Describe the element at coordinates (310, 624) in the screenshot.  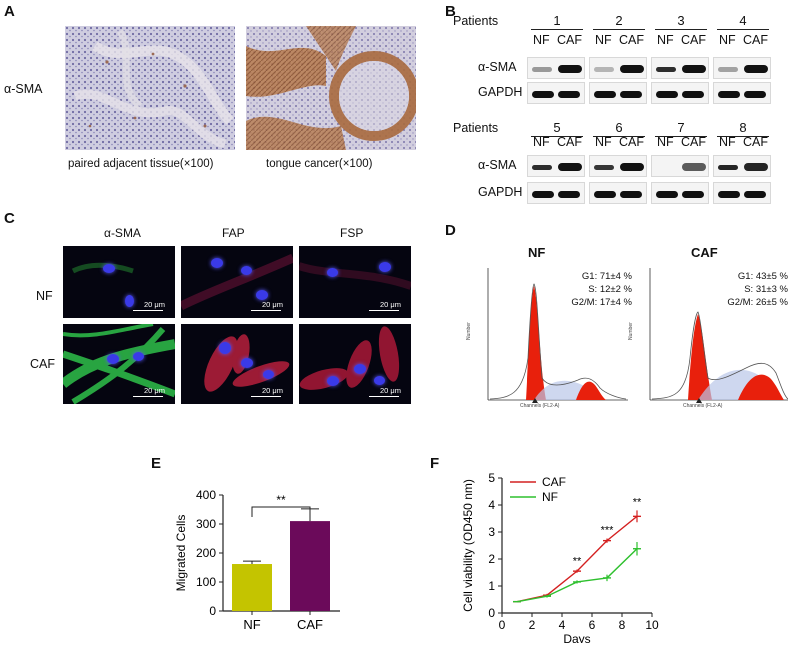
I see `x-tick-label: CAF` at that location.